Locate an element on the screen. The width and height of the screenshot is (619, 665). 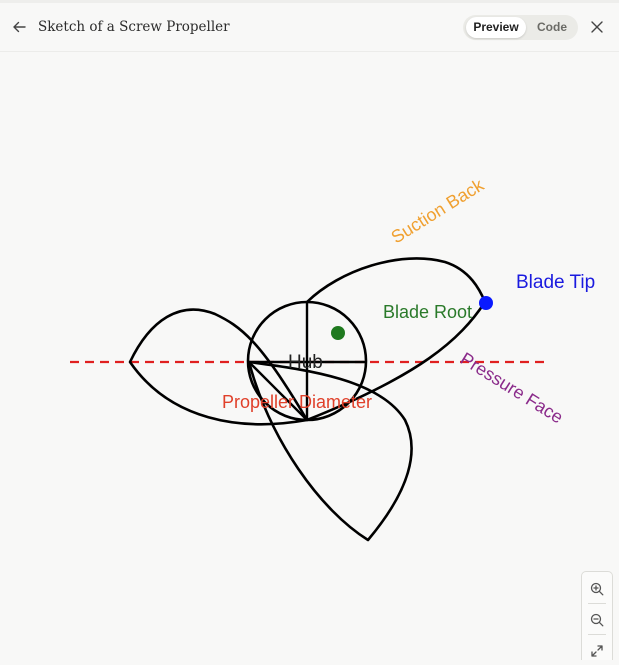
pressure-face-label: Pressure Face is located at coordinates (512, 387).